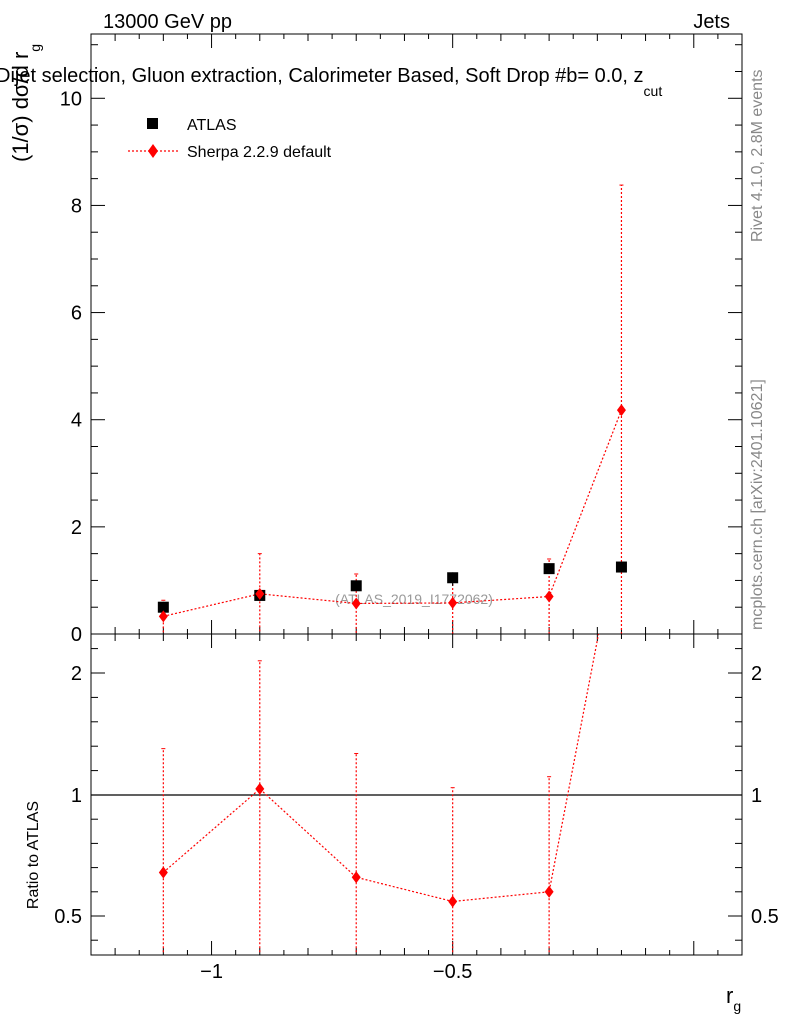 This screenshot has width=786, height=1024. What do you see at coordinates (230, 139) in the screenshot?
I see `legend: ATLAS Sherpa 2.2.9 default` at bounding box center [230, 139].